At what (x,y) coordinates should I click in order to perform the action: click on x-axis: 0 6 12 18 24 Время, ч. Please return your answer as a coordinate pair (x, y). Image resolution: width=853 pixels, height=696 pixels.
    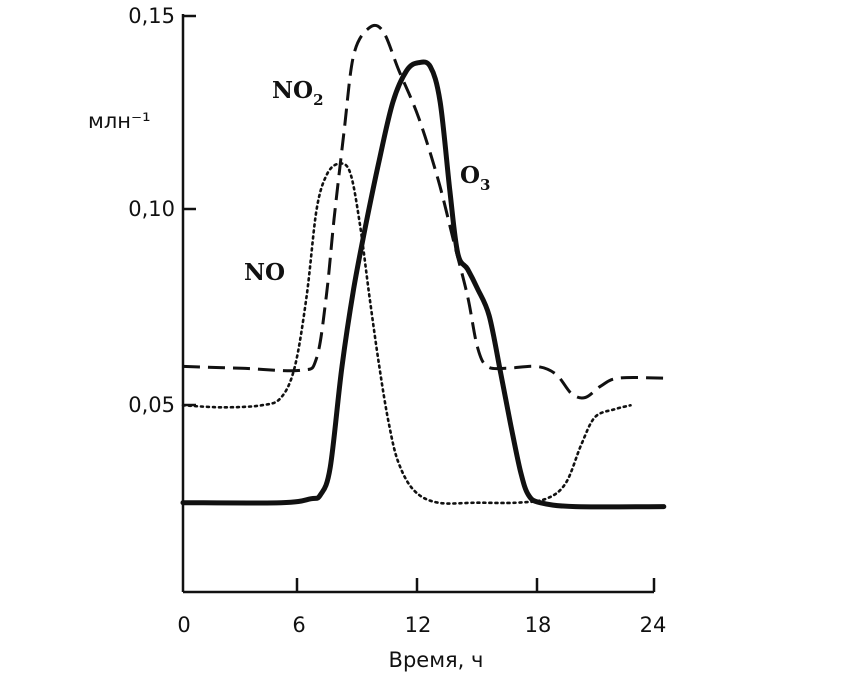
    Looking at the image, I should click on (421, 625).